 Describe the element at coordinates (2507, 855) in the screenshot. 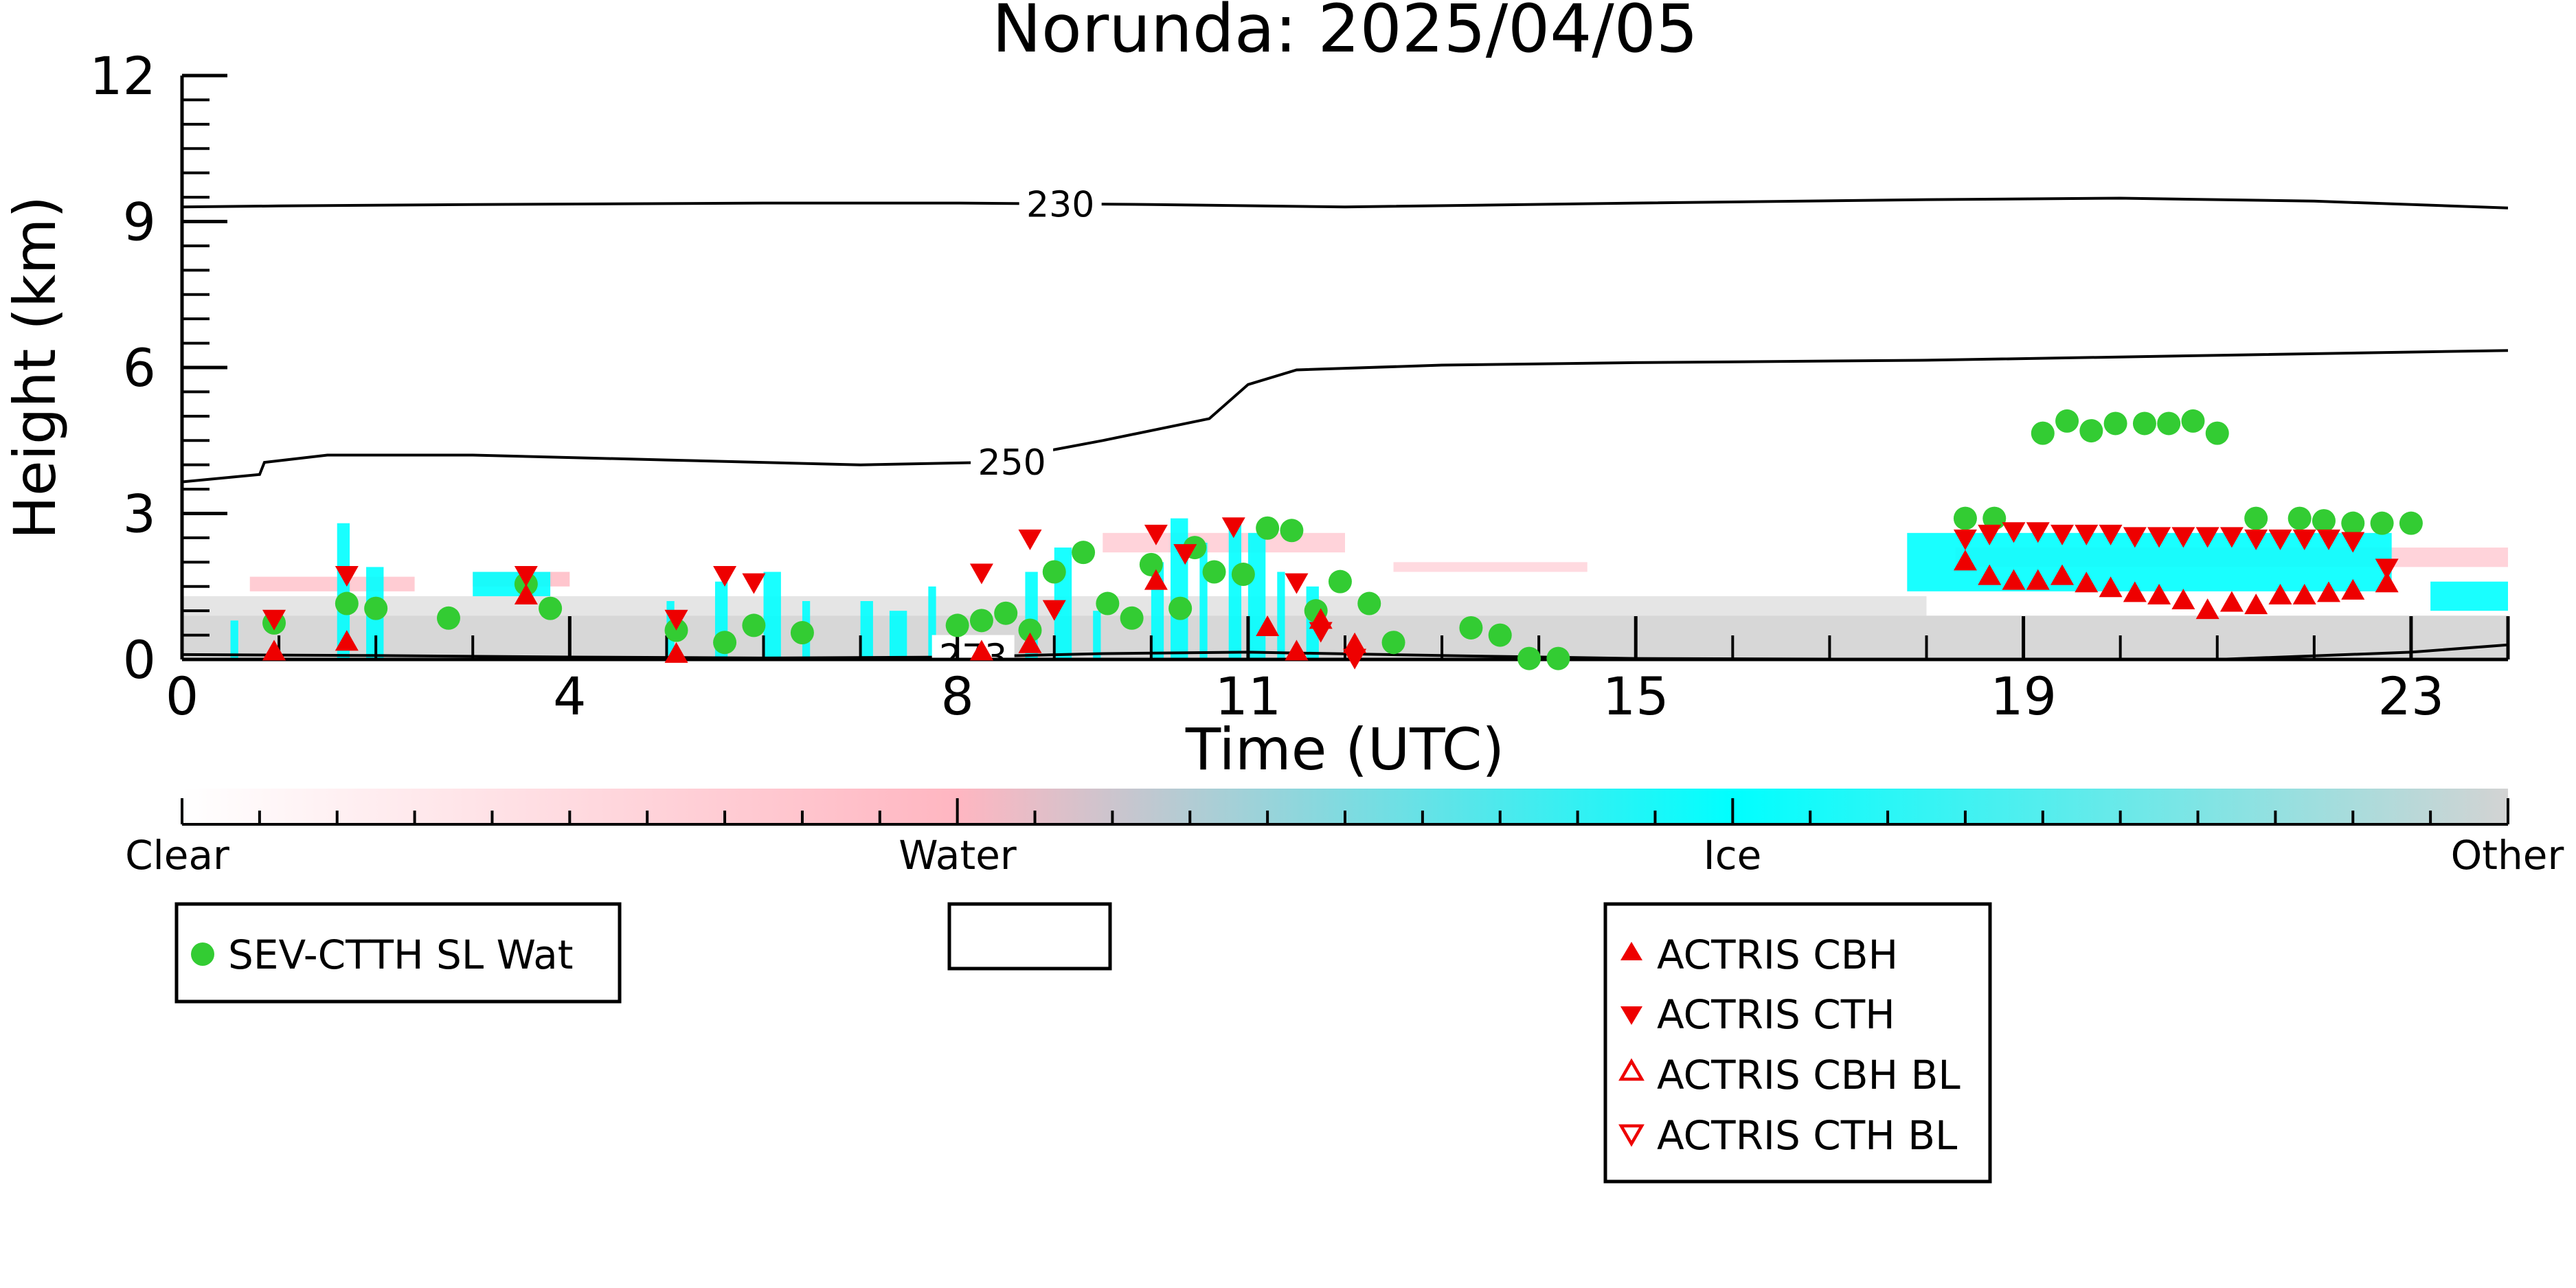

I see `colorbar-label-other: Other` at that location.